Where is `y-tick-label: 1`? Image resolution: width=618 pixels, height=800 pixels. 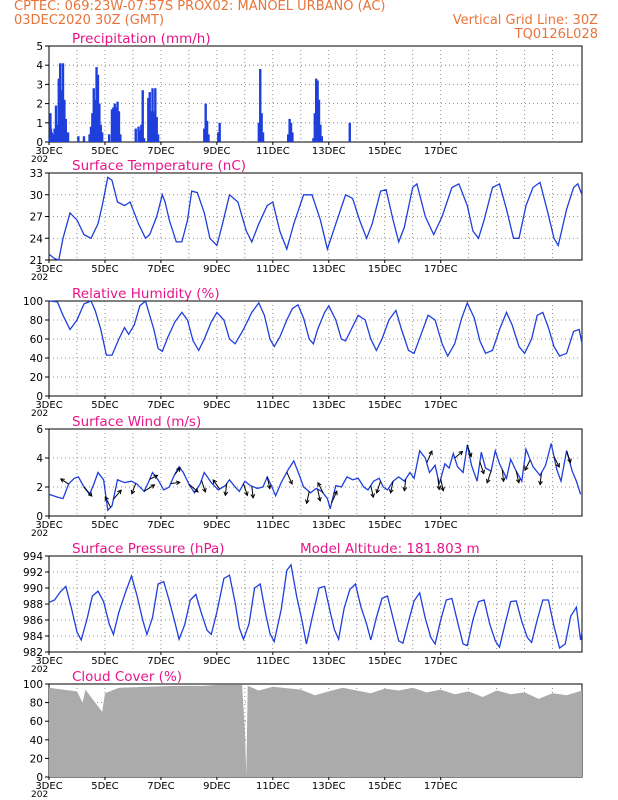 y-tick-label: 1 is located at coordinates (39, 124).